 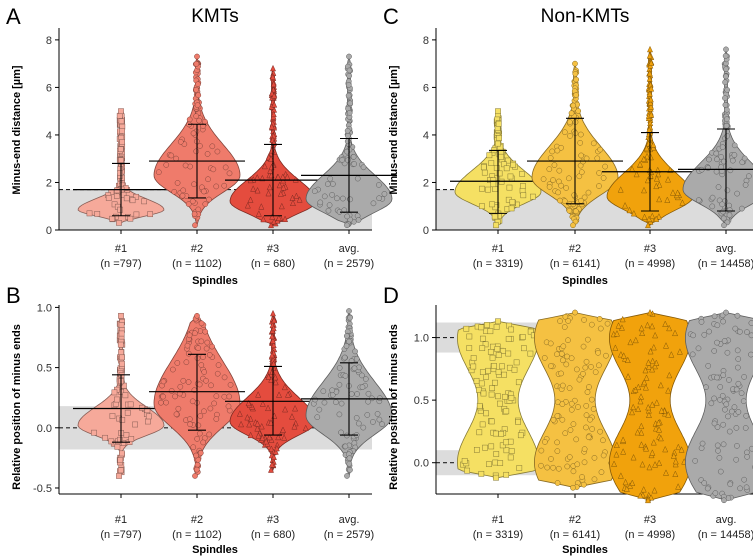 I want to click on y-axis-title: Relative position of minus ends, so click(x=394, y=407).